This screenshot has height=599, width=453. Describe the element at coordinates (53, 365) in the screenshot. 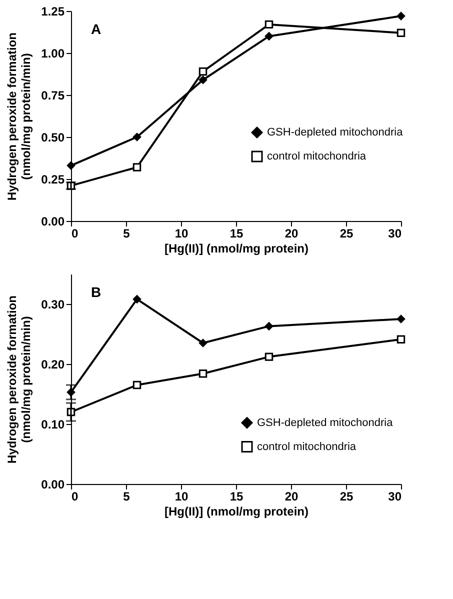

I see `y-tick-label: 0.20` at that location.